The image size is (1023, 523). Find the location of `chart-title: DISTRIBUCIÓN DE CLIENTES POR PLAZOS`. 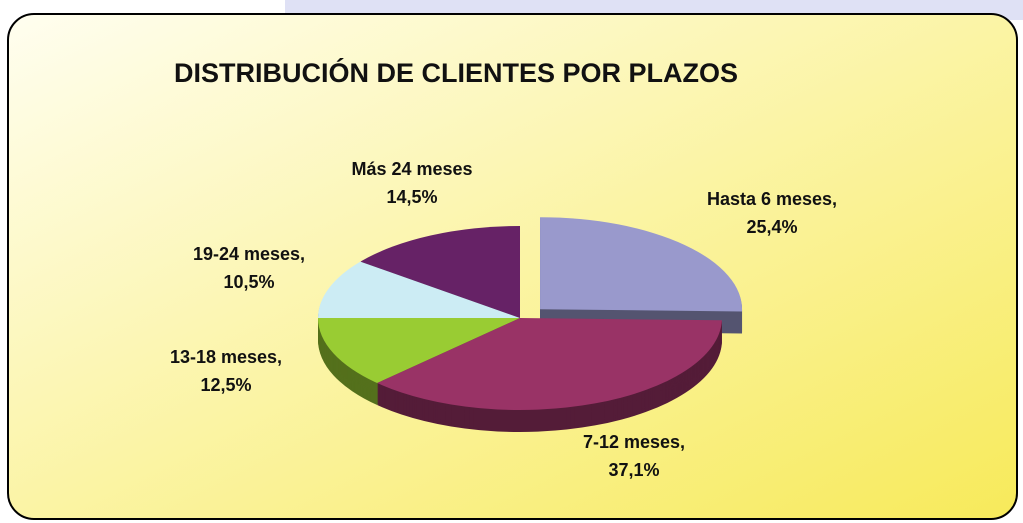

chart-title: DISTRIBUCIÓN DE CLIENTES POR PLAZOS is located at coordinates (456, 72).